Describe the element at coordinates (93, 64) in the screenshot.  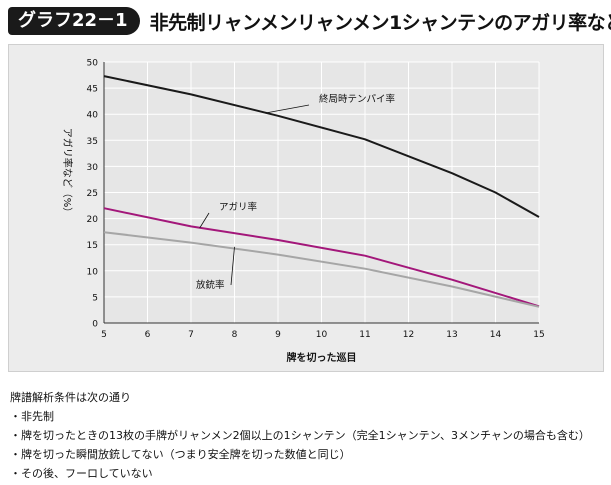
I see `y-tick-label: 50` at that location.